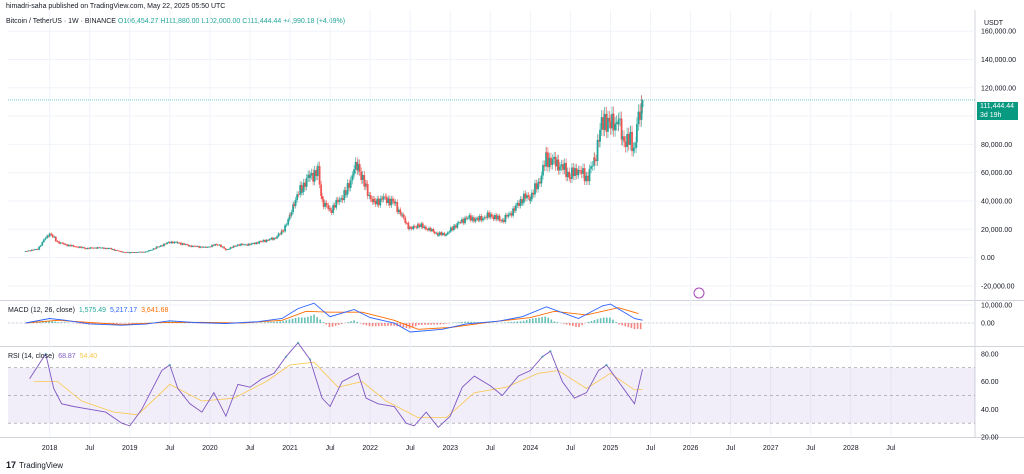  I want to click on rsi-overbought-mark, so click(170, 365).